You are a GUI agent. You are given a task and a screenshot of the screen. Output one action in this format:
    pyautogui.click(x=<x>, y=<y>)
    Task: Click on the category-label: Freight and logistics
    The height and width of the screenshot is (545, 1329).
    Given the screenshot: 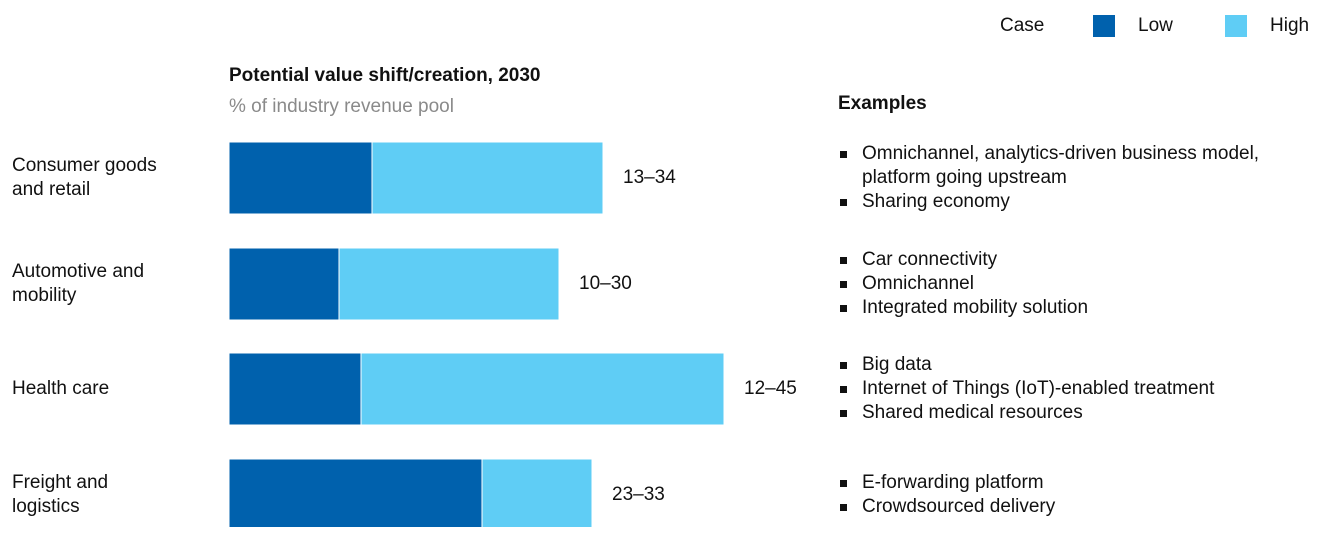 What is the action you would take?
    pyautogui.click(x=60, y=494)
    